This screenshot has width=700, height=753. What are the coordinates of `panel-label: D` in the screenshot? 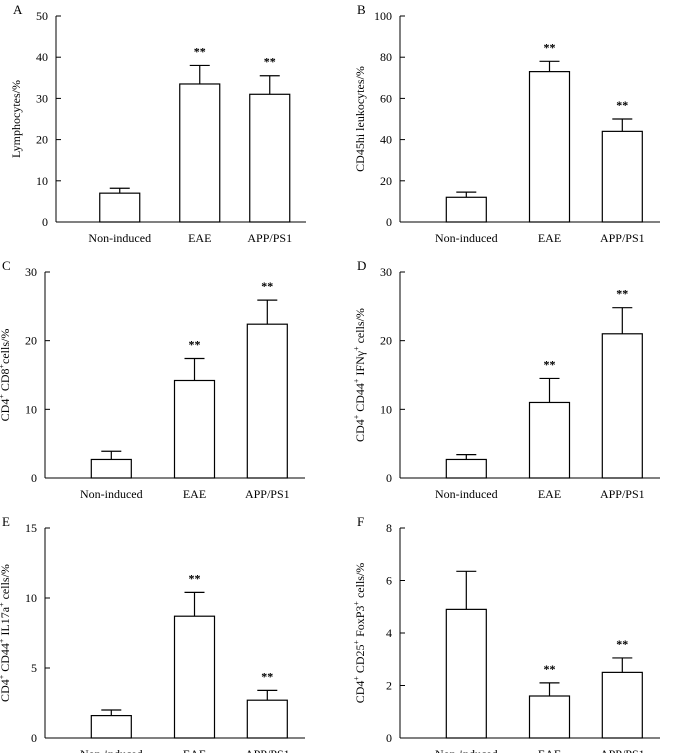 It's located at (361, 265).